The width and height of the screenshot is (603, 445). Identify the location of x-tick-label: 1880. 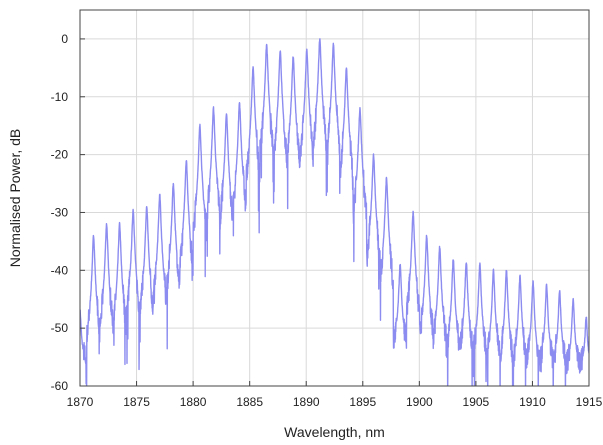
(193, 402).